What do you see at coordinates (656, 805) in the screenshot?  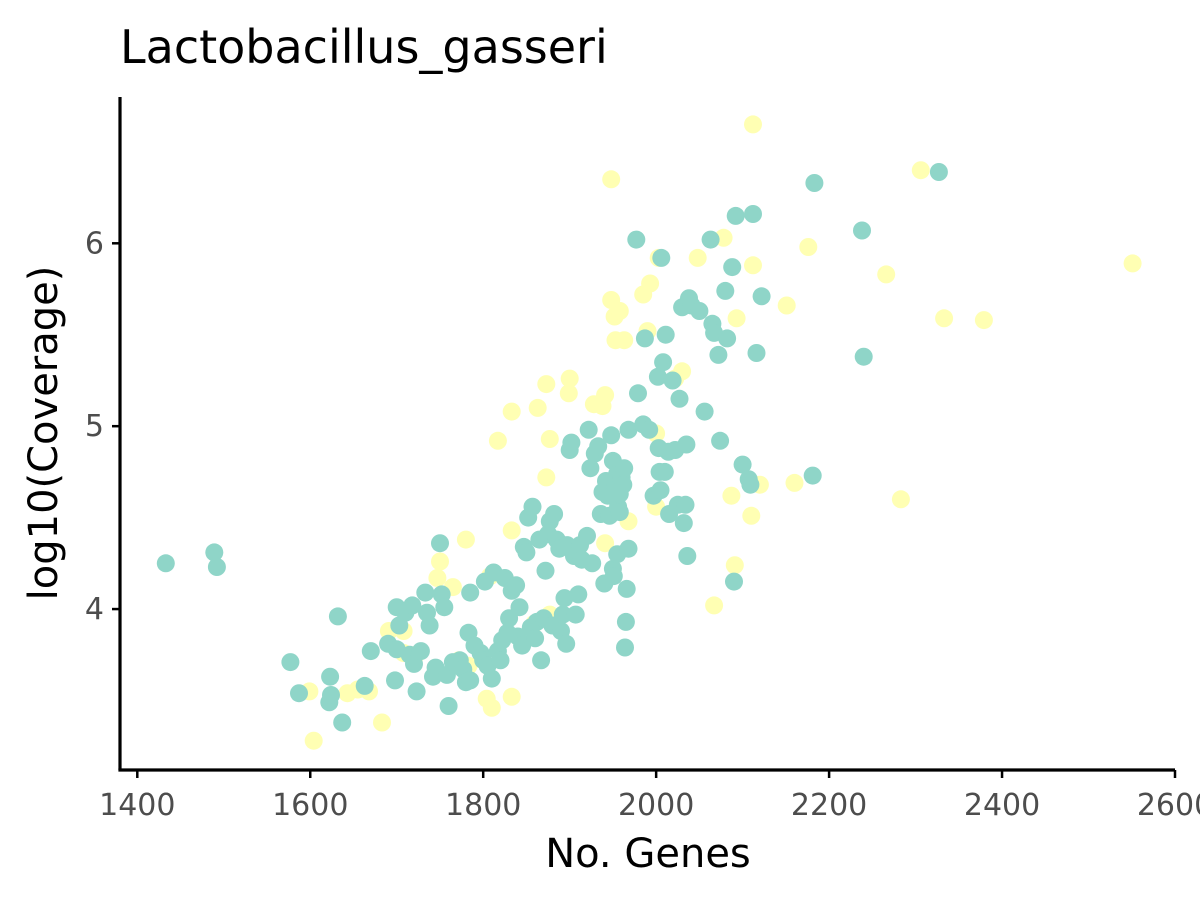 I see `x-tick-label: 2000` at bounding box center [656, 805].